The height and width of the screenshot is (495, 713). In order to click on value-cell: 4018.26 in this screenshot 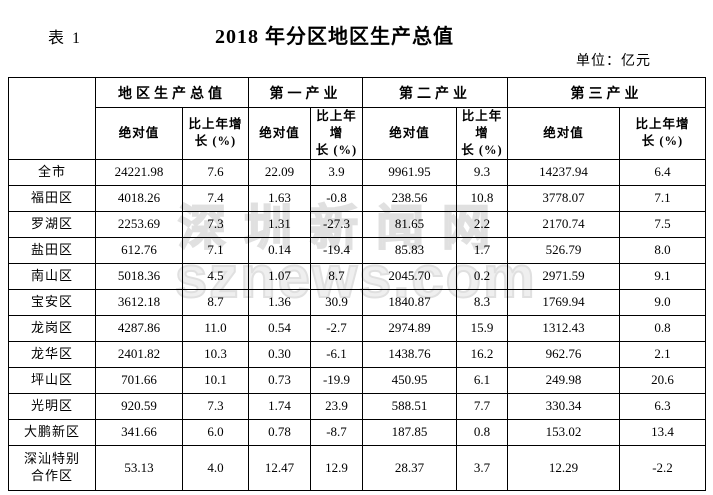, I will do `click(139, 198)`.